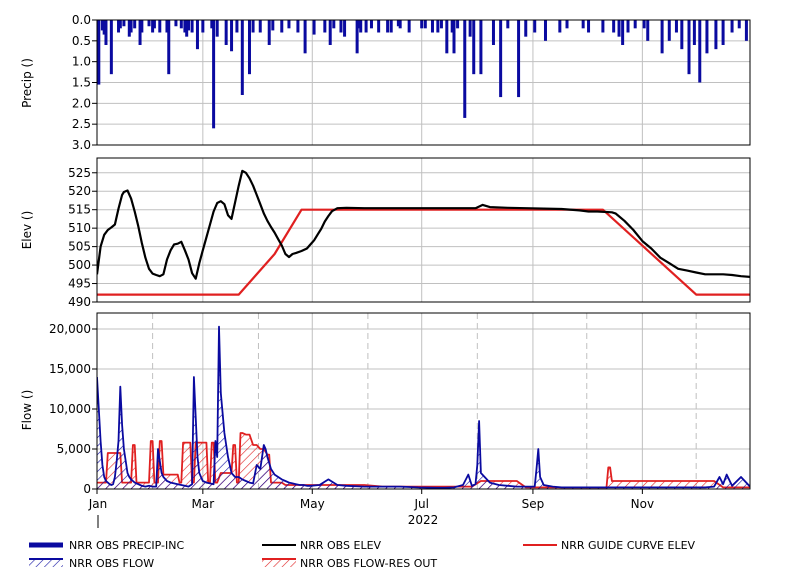 This screenshot has width=801, height=580. I want to click on legend-item-guide-curve: NRR GUIDE CURVE ELEV, so click(609, 545).